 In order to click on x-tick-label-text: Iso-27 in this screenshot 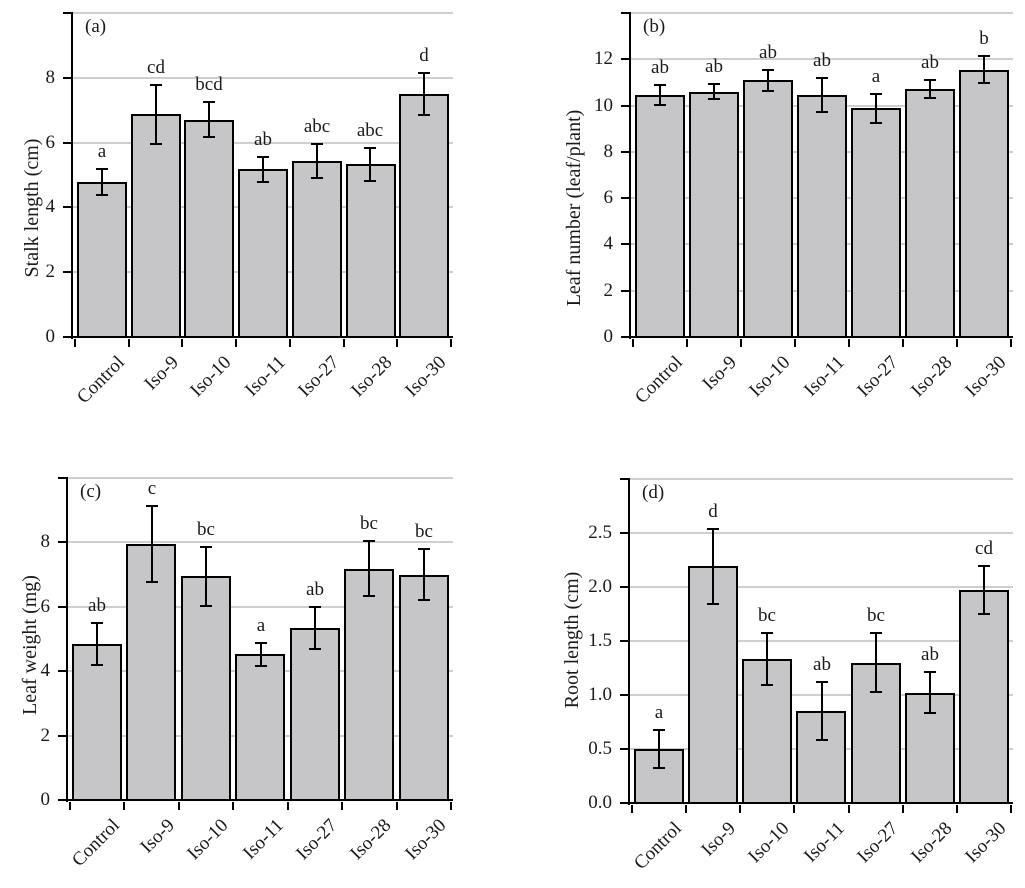, I will do `click(878, 843)`.